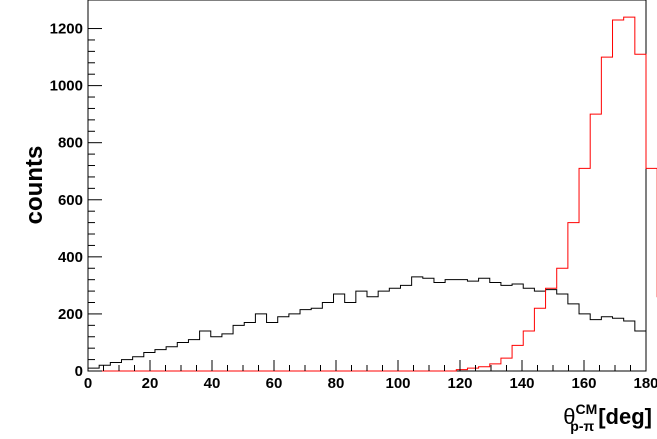 The width and height of the screenshot is (657, 439). What do you see at coordinates (212, 383) in the screenshot?
I see `x-tick-label: 40` at bounding box center [212, 383].